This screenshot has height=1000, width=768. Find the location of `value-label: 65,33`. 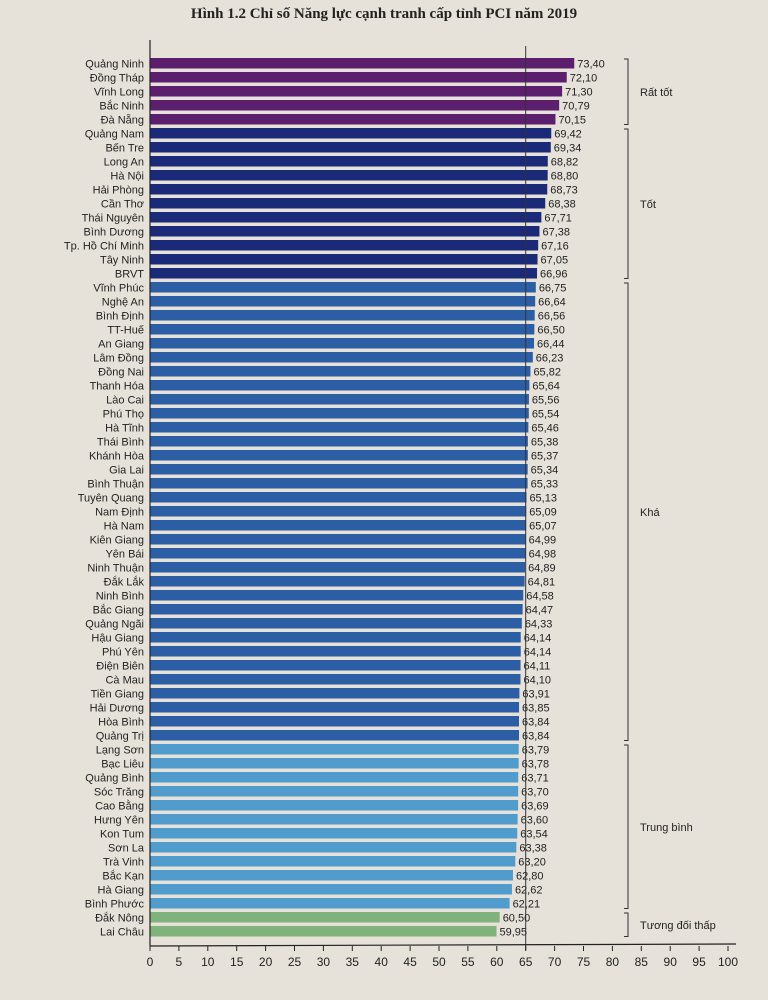

value-label: 65,33 is located at coordinates (545, 485).